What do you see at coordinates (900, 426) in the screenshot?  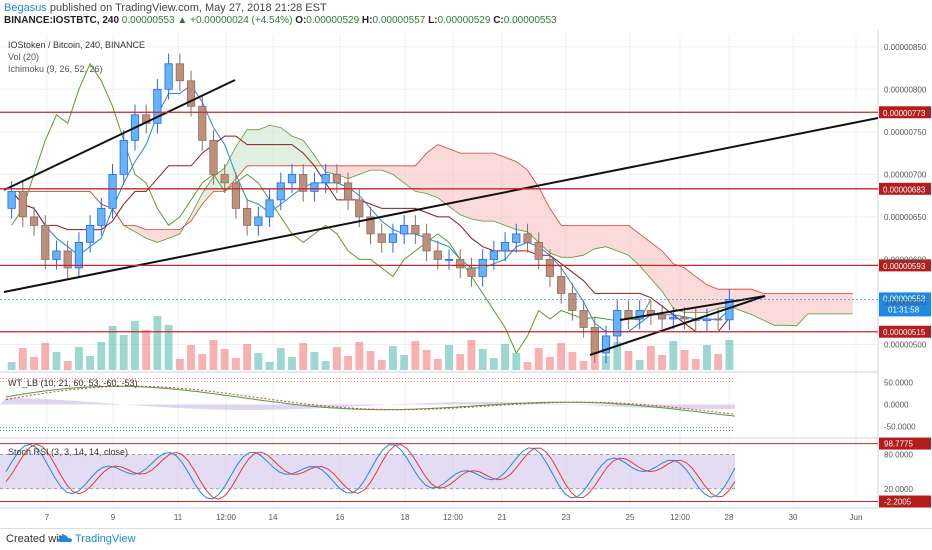 I see `wt-tick-label: -50.0000` at bounding box center [900, 426].